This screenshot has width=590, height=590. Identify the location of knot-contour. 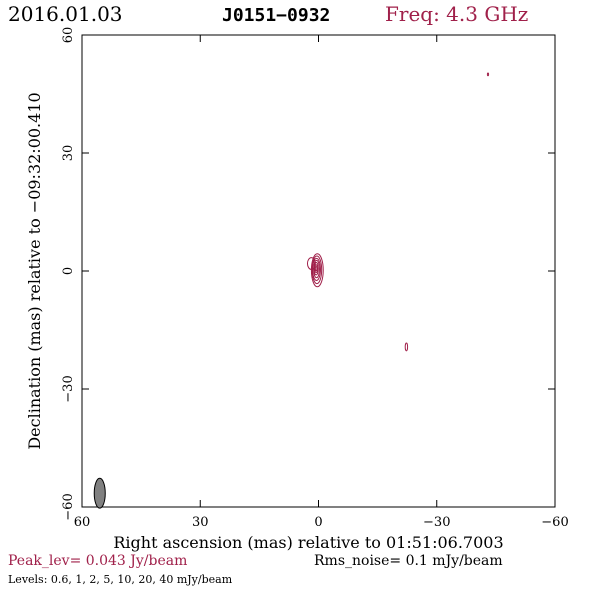
(406, 347).